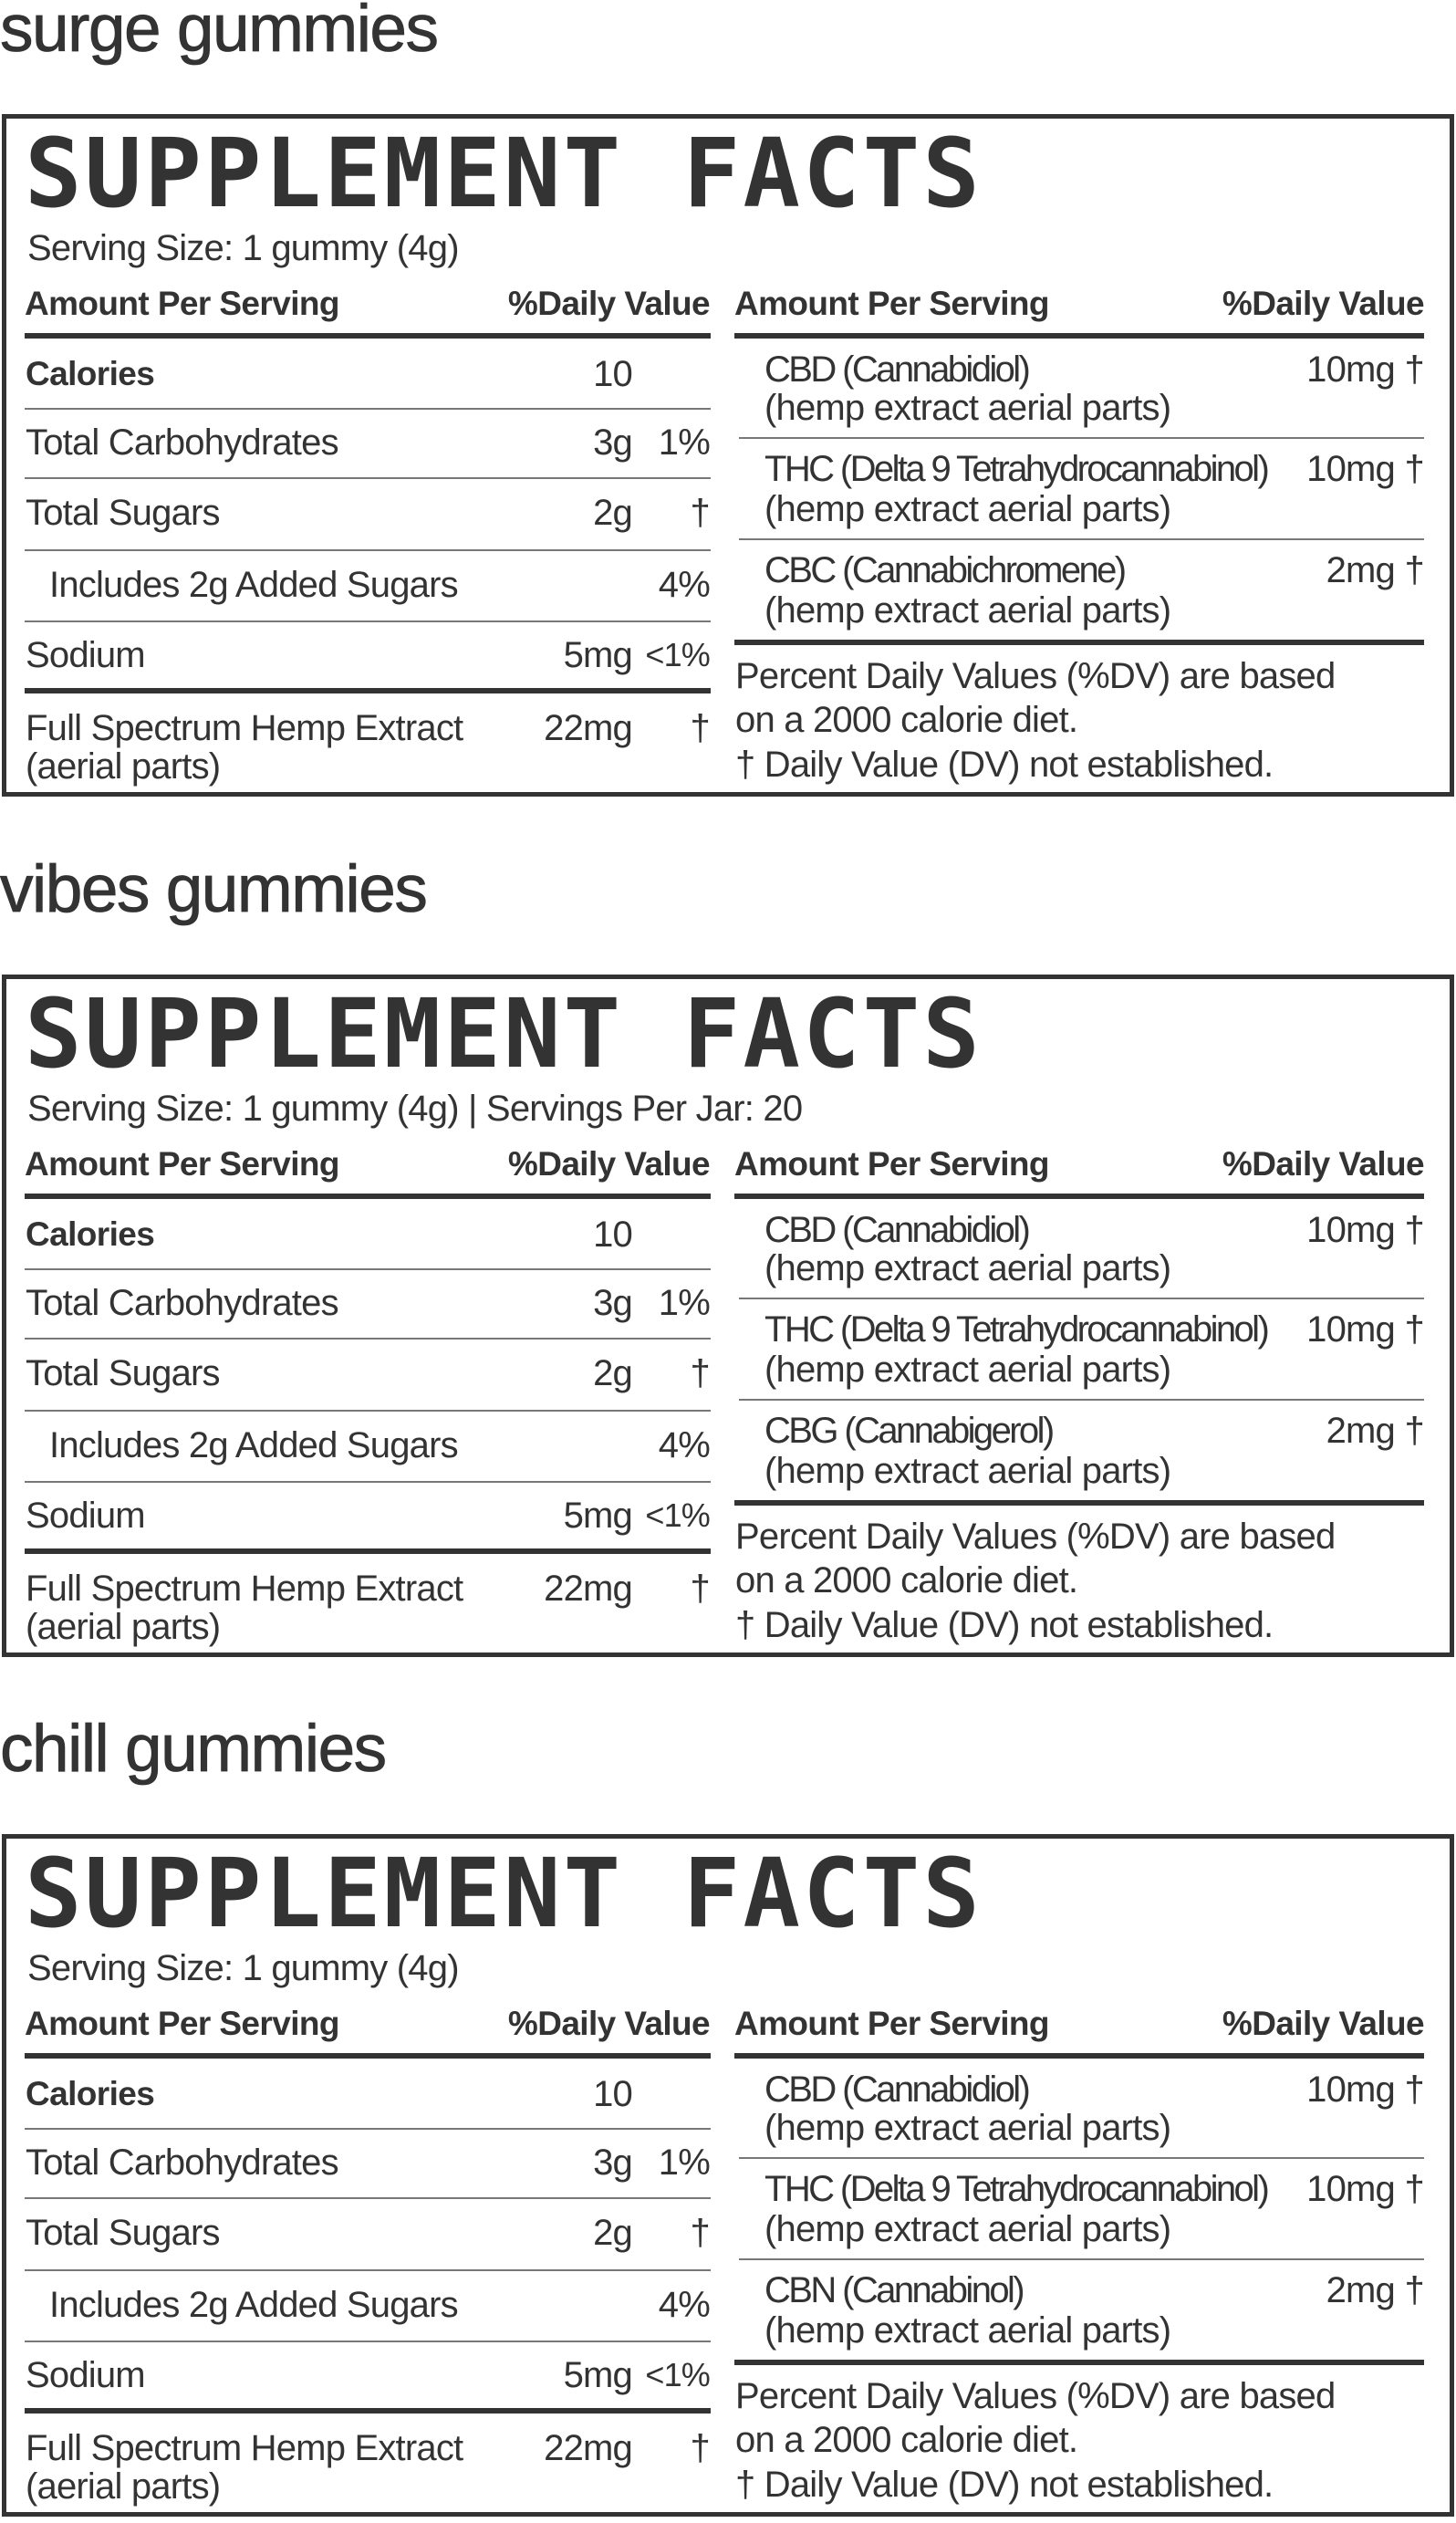 Image resolution: width=1456 pixels, height=2523 pixels. What do you see at coordinates (219, 33) in the screenshot?
I see `product-heading: surge gummies` at bounding box center [219, 33].